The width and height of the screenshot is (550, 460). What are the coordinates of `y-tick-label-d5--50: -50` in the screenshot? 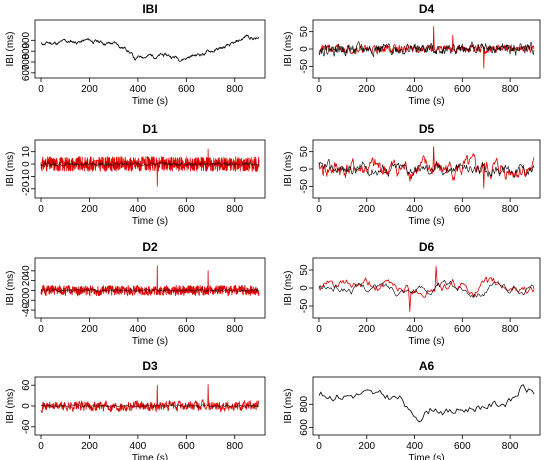 It's located at (304, 186).